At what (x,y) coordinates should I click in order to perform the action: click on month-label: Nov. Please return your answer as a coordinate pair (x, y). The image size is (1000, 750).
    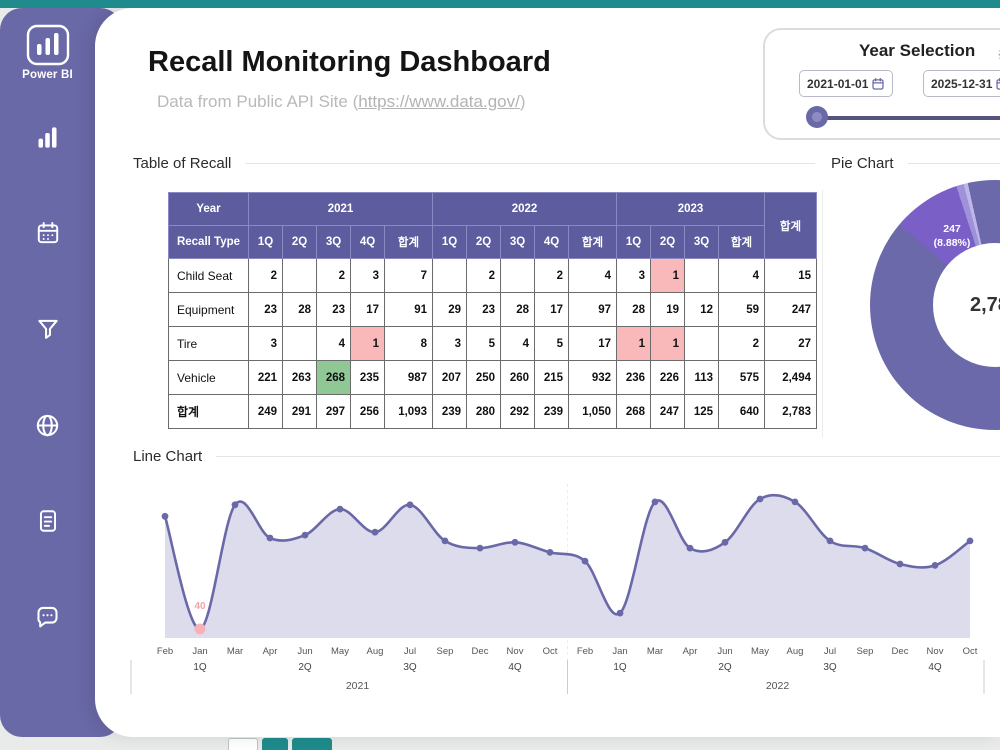
    Looking at the image, I should click on (515, 651).